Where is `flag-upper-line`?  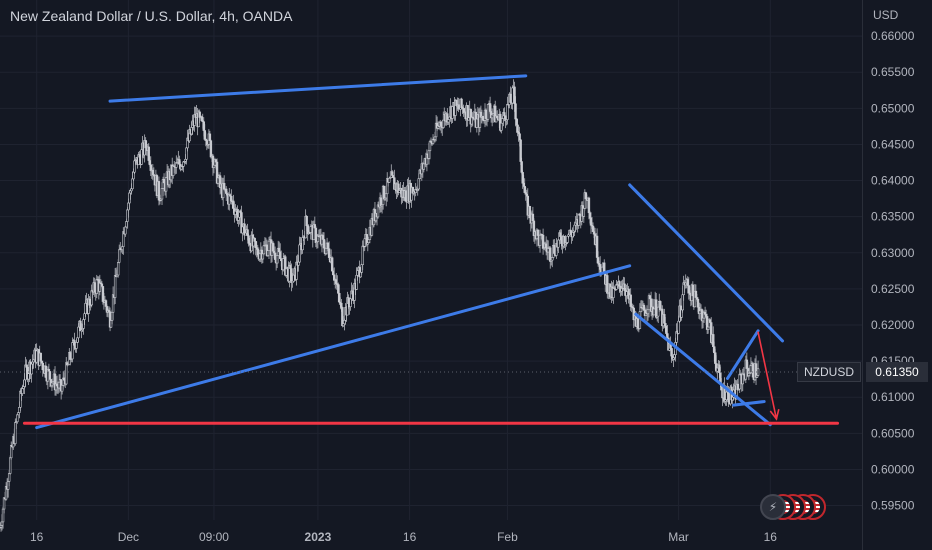
flag-upper-line is located at coordinates (743, 354).